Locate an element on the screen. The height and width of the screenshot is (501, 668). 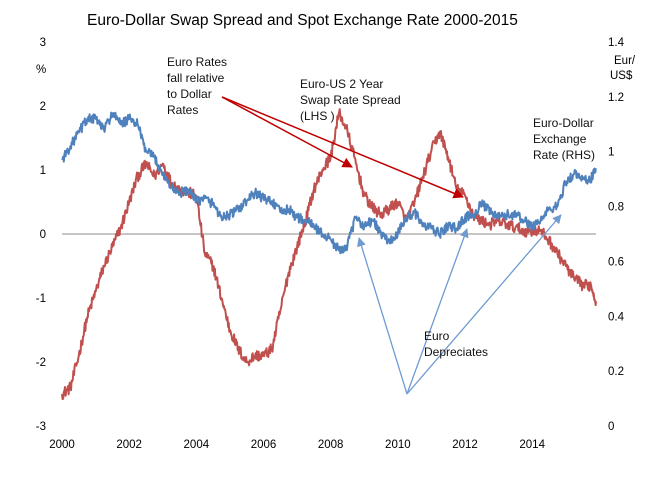
blue-arrows is located at coordinates (459, 304).